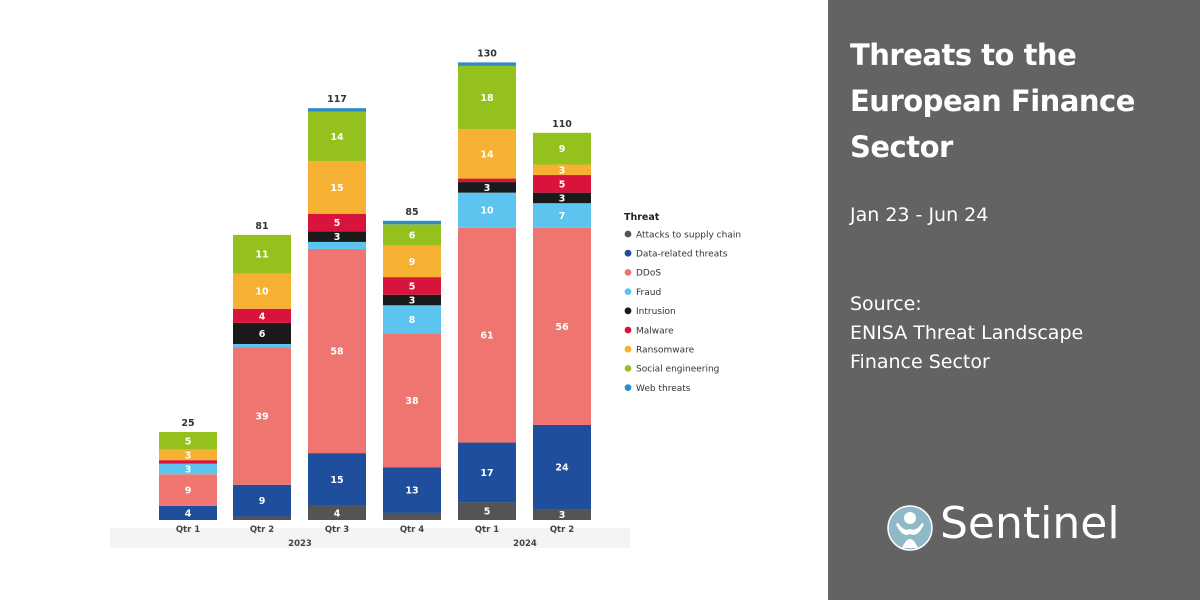 The width and height of the screenshot is (1200, 600). Describe the element at coordinates (412, 235) in the screenshot. I see `data-label: 6` at that location.